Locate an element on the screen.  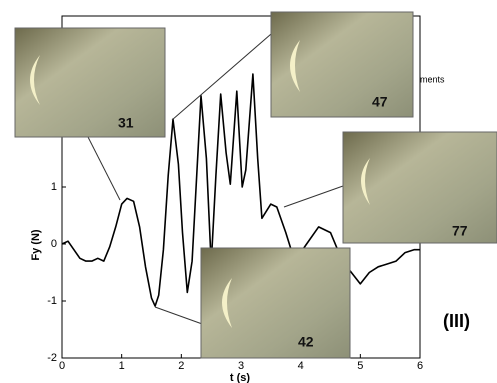
x-tick-label: 4 is located at coordinates (301, 366).